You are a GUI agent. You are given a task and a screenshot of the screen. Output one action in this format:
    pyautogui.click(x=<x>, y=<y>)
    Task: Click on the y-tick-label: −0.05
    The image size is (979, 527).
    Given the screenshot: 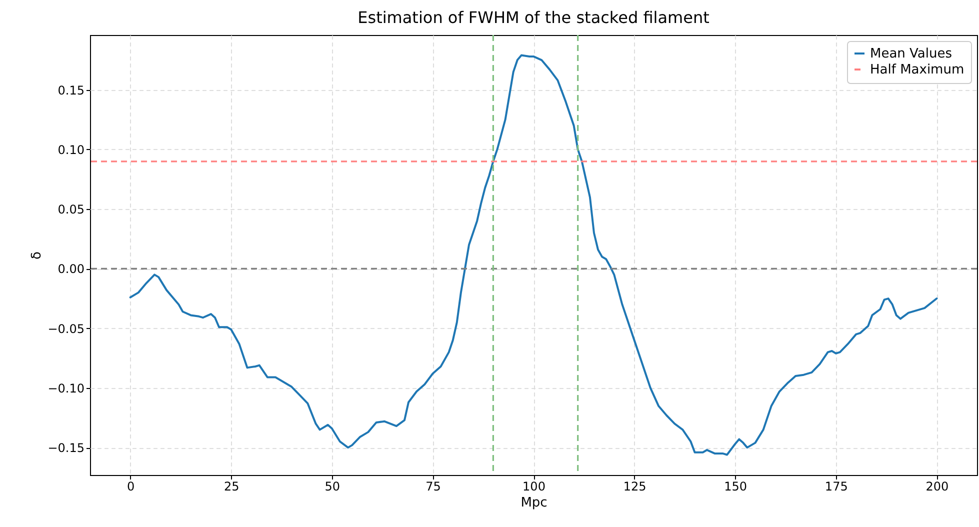 What is the action you would take?
    pyautogui.click(x=66, y=329)
    